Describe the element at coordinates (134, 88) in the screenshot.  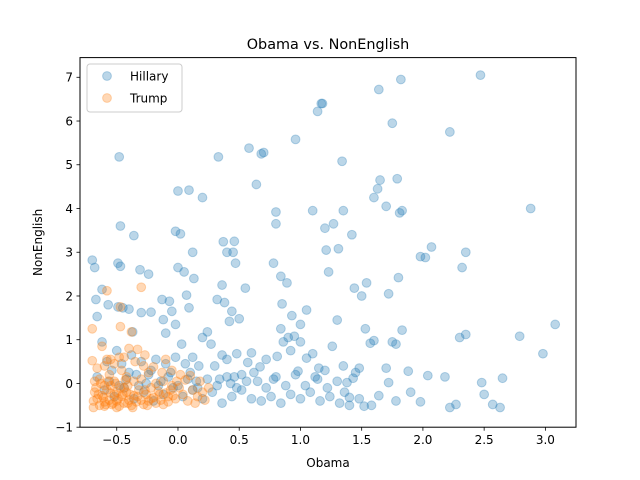
I see `legend-box` at that location.